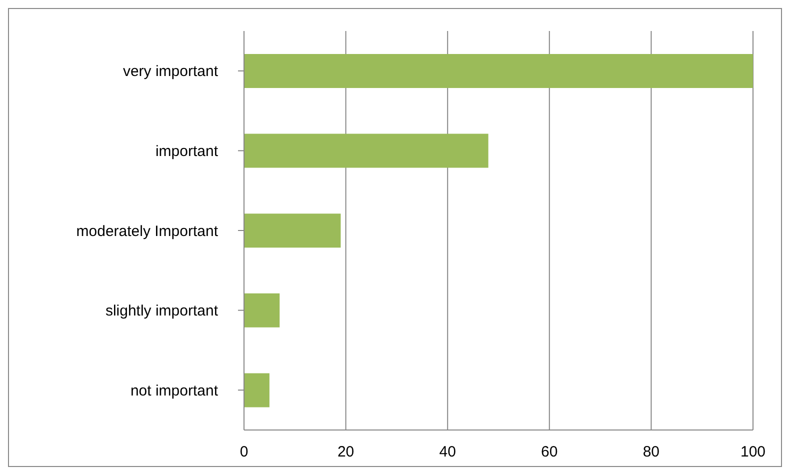 The height and width of the screenshot is (475, 790). Describe the element at coordinates (753, 452) in the screenshot. I see `x-tick-label: 100` at that location.